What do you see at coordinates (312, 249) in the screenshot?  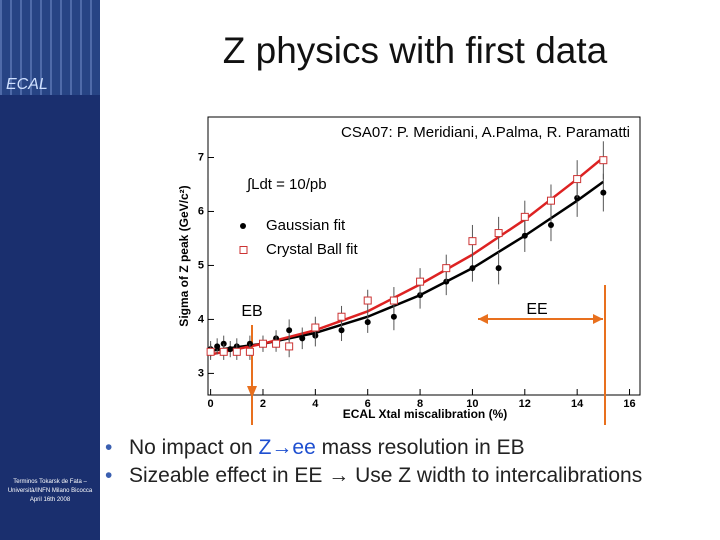 I see `legend-label: Crystal Ball fit` at bounding box center [312, 249].